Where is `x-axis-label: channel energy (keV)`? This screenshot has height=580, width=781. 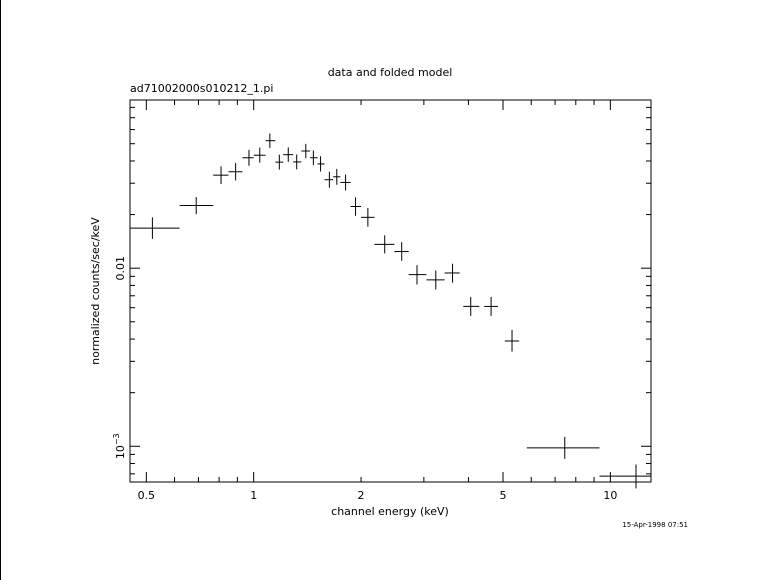 x-axis-label: channel energy (keV) is located at coordinates (390, 511).